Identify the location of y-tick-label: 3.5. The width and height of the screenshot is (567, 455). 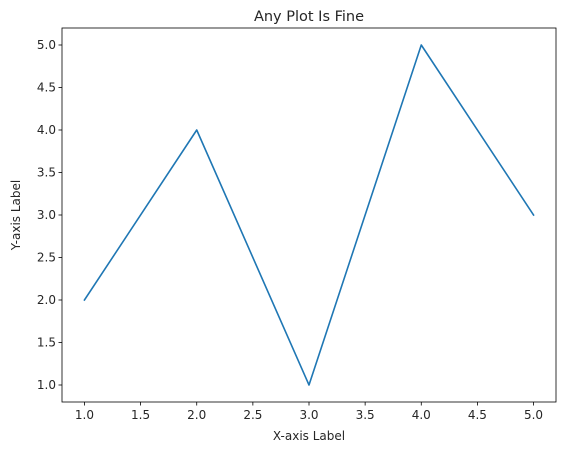
(46, 173).